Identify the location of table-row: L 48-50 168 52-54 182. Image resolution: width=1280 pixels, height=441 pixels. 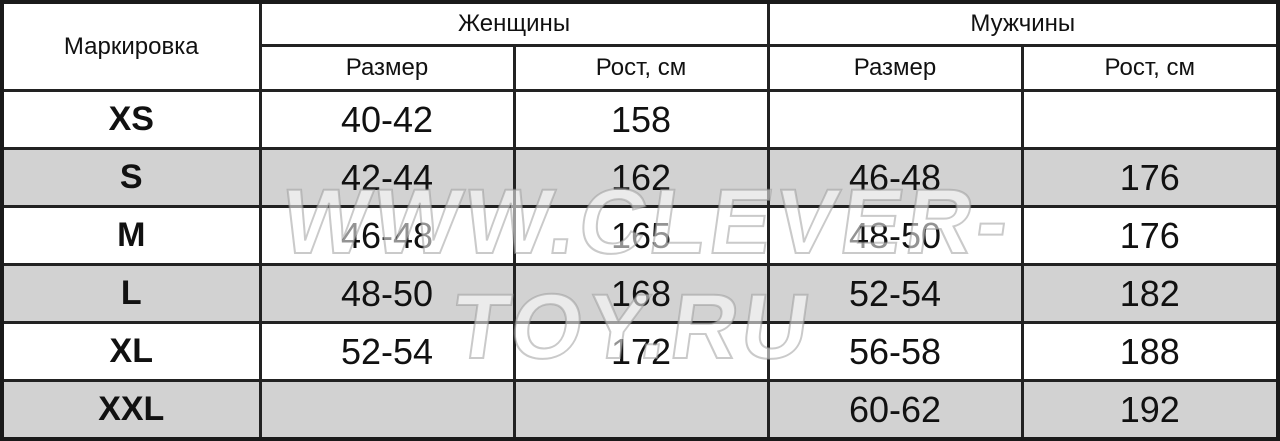
(640, 293).